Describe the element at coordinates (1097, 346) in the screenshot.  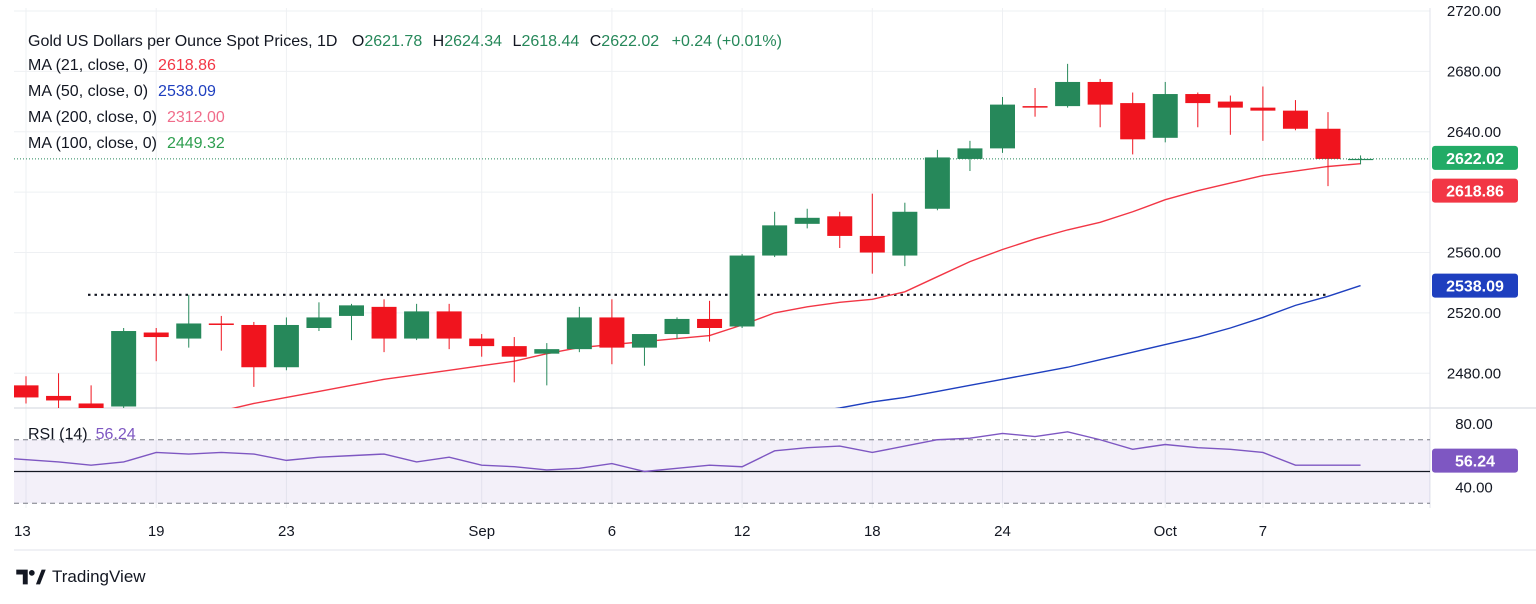
I see `ma50-line` at that location.